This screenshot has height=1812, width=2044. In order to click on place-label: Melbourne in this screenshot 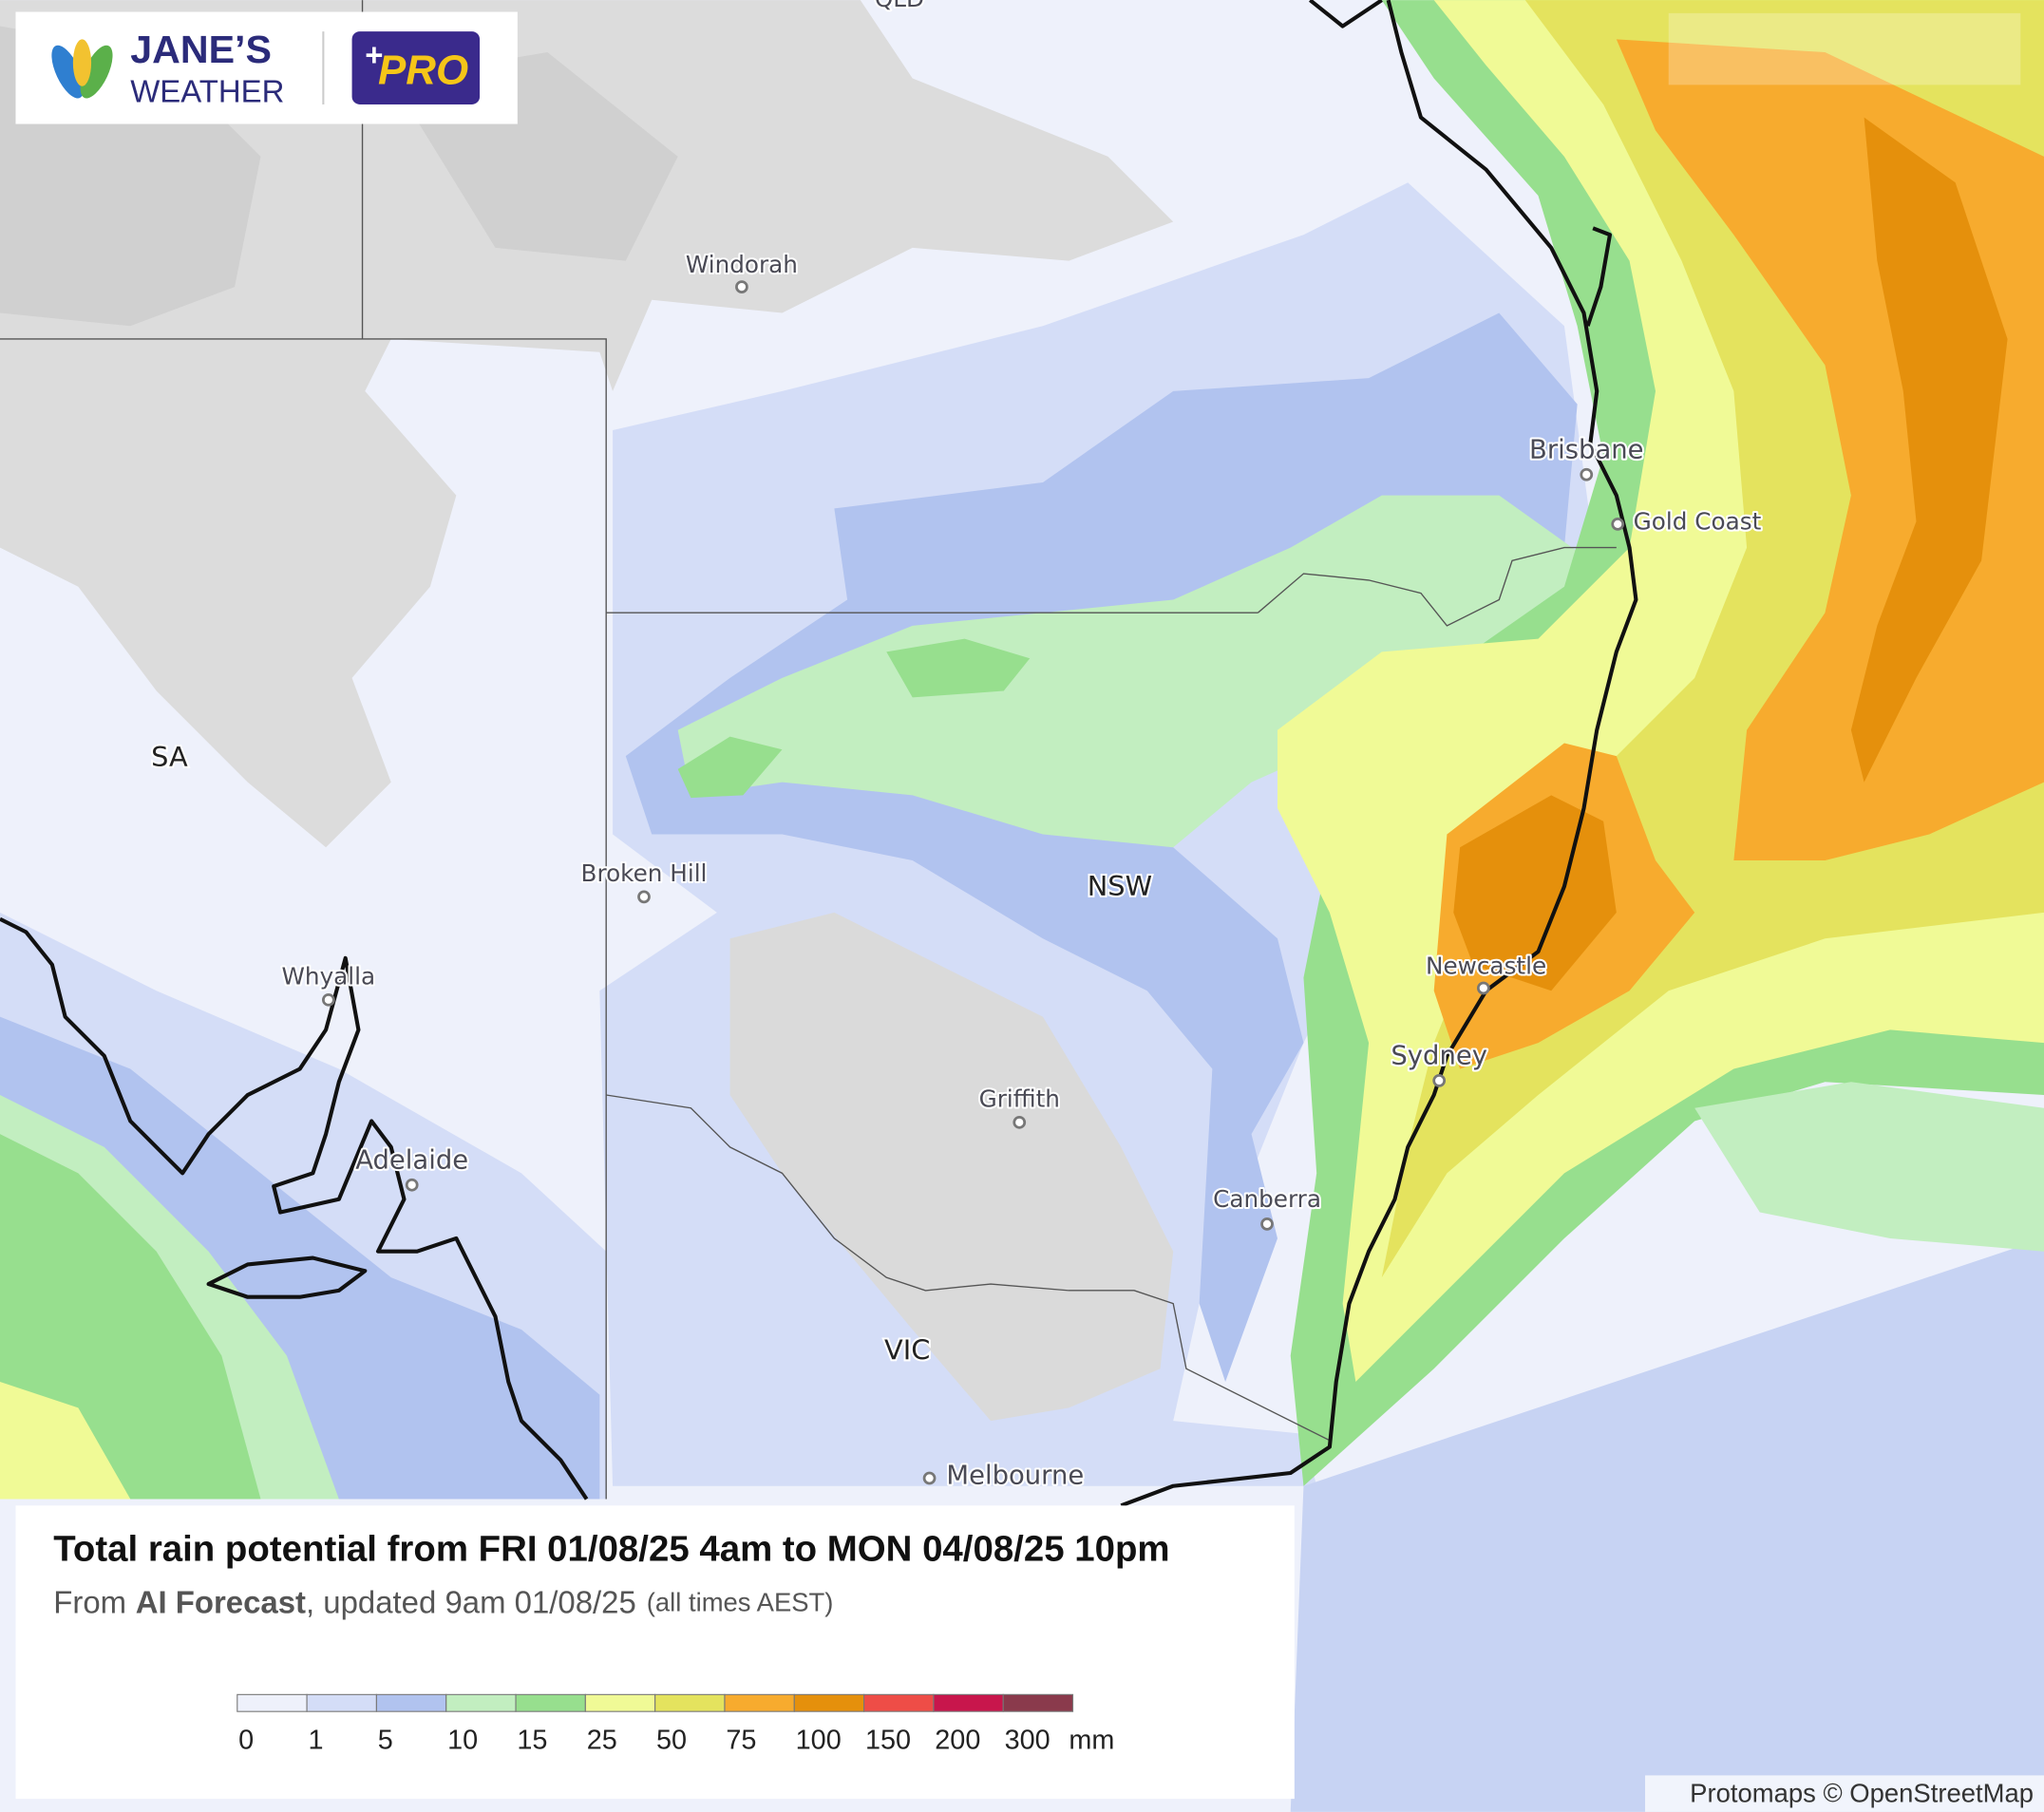, I will do `click(1015, 1477)`.